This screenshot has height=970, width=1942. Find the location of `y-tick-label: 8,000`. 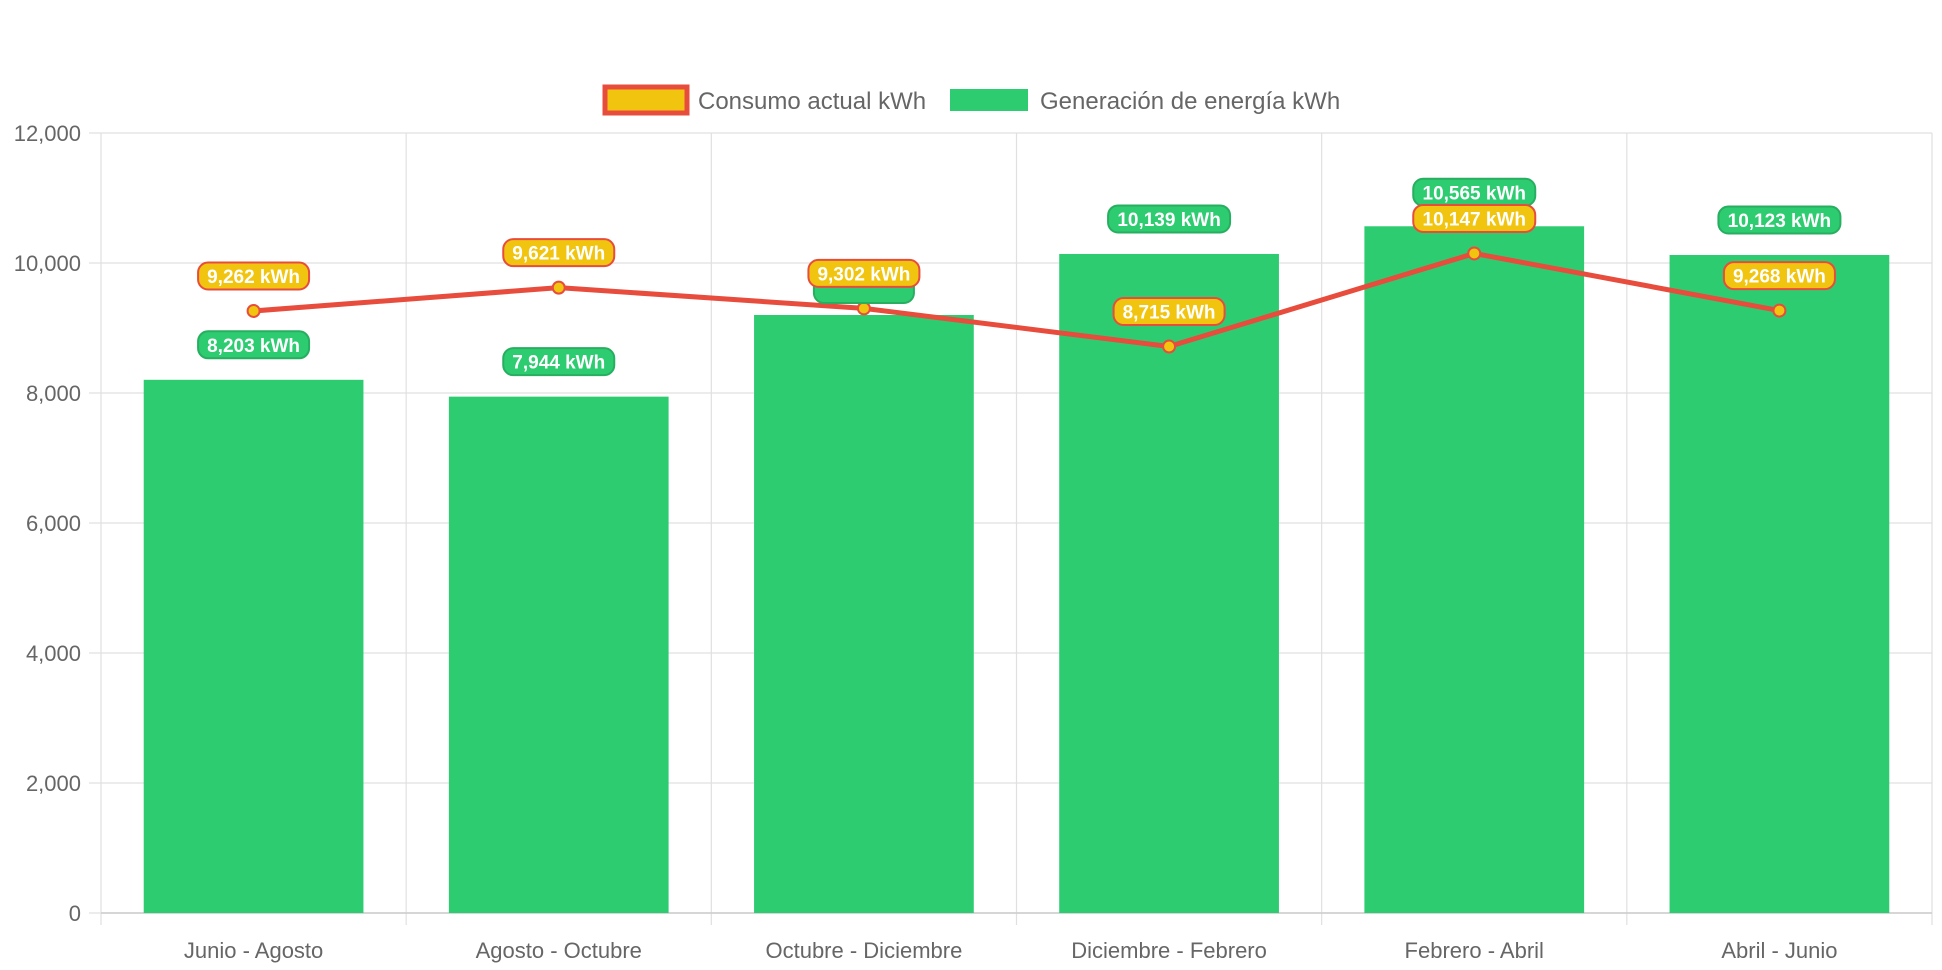

y-tick-label: 8,000 is located at coordinates (53, 393).